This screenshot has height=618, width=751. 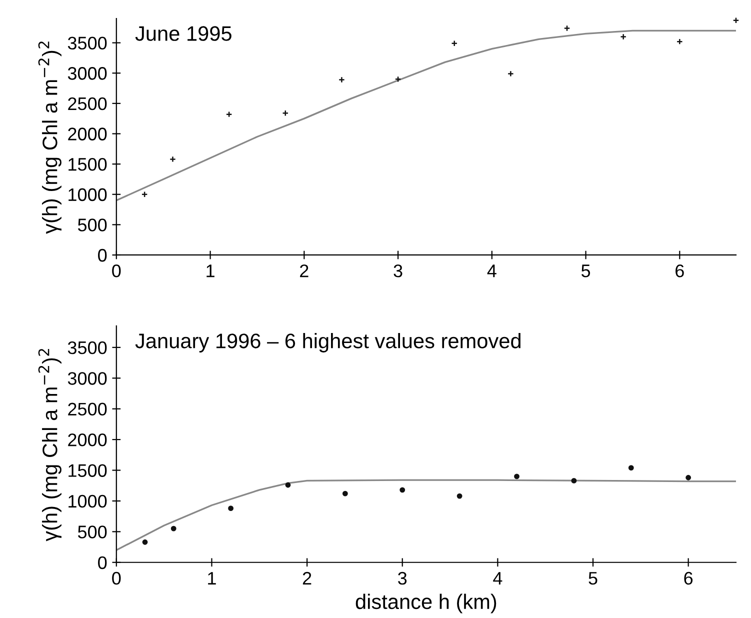 I want to click on chart-title: January 1996 – 6 highest values removed, so click(x=327, y=342).